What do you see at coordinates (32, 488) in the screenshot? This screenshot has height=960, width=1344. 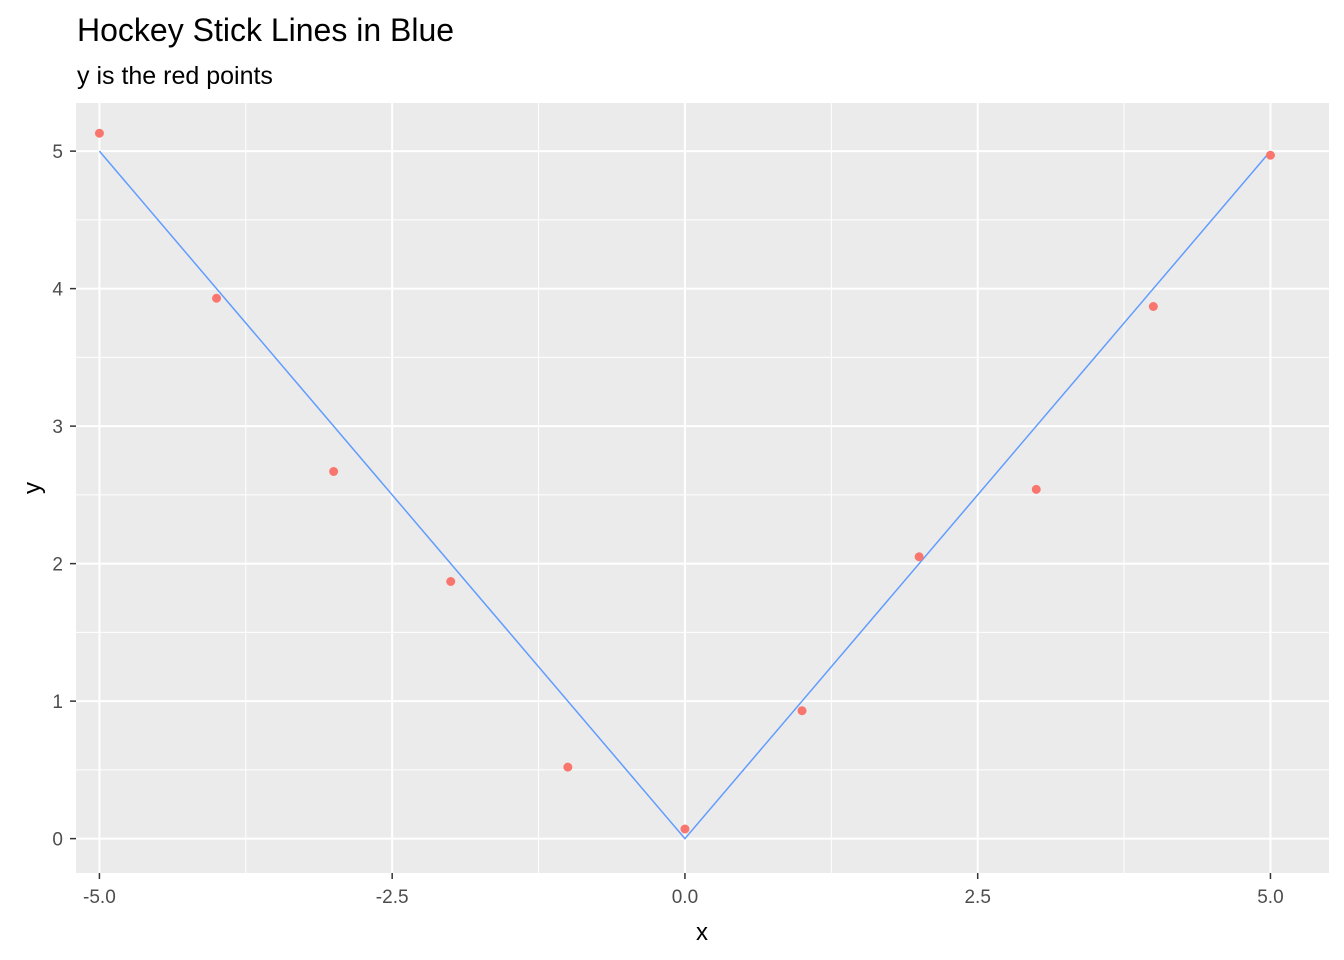 I see `y-axis-title: y` at bounding box center [32, 488].